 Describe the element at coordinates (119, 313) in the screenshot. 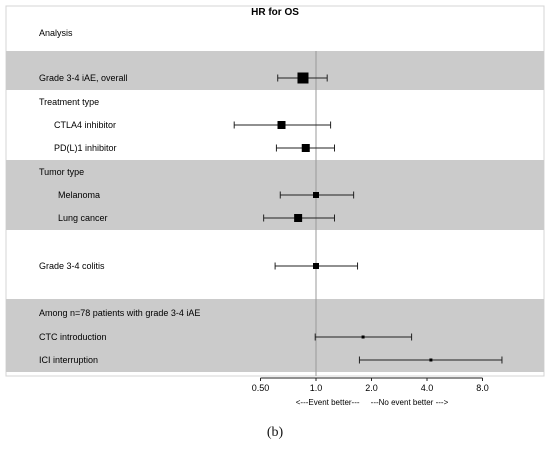

I see `row-label: Among n=78 patients with grade 3-4 iAE` at that location.